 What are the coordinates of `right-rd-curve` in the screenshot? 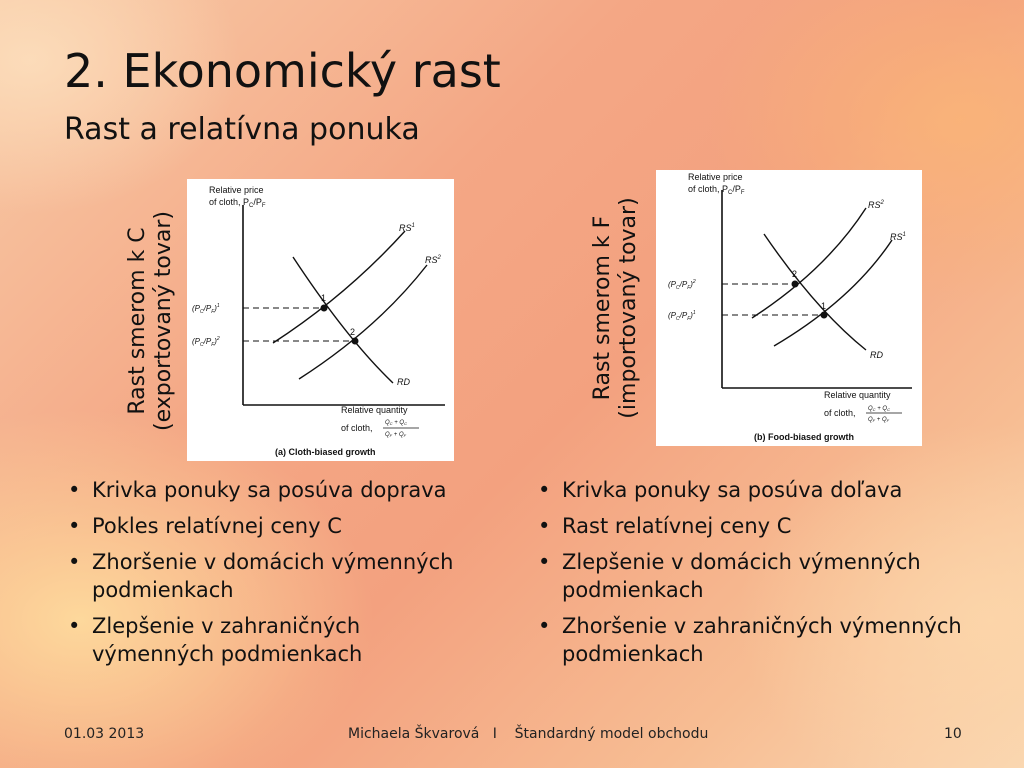 It's located at (815, 292).